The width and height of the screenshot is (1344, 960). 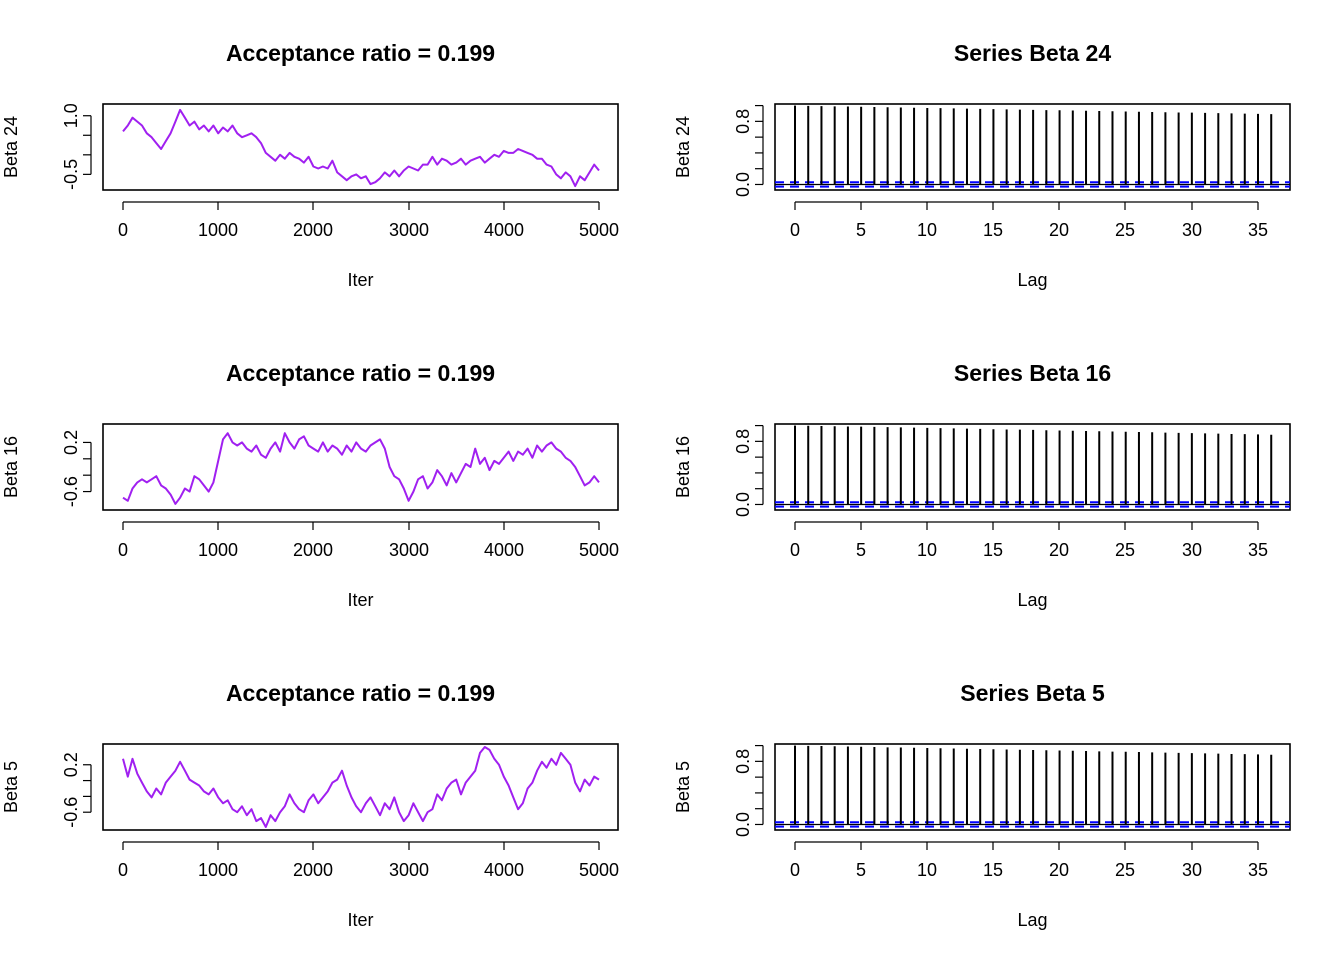 I want to click on chart-title: Series Beta 5, so click(x=1032, y=693).